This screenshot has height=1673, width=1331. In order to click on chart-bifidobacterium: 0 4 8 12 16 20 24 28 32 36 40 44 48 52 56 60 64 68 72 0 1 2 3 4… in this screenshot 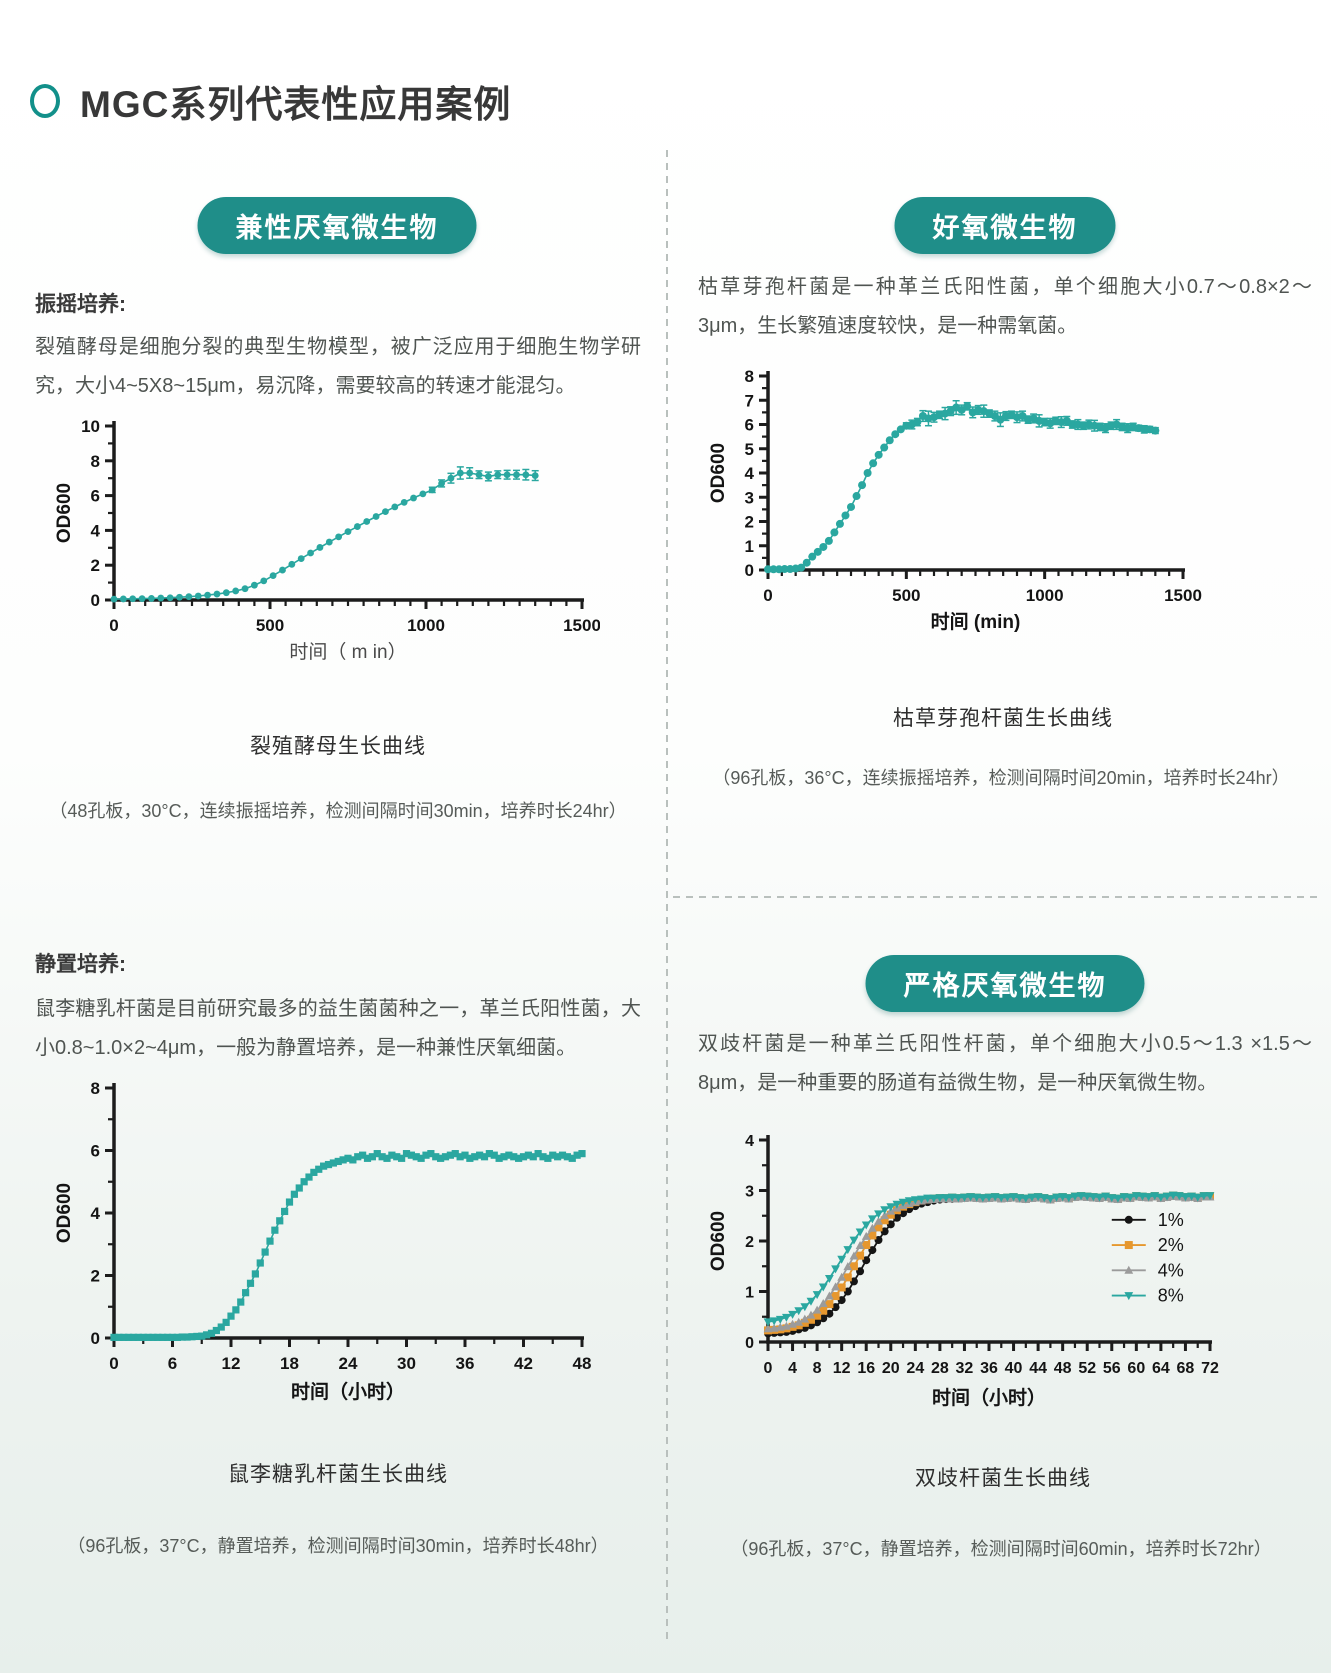, I will do `click(968, 1276)`.